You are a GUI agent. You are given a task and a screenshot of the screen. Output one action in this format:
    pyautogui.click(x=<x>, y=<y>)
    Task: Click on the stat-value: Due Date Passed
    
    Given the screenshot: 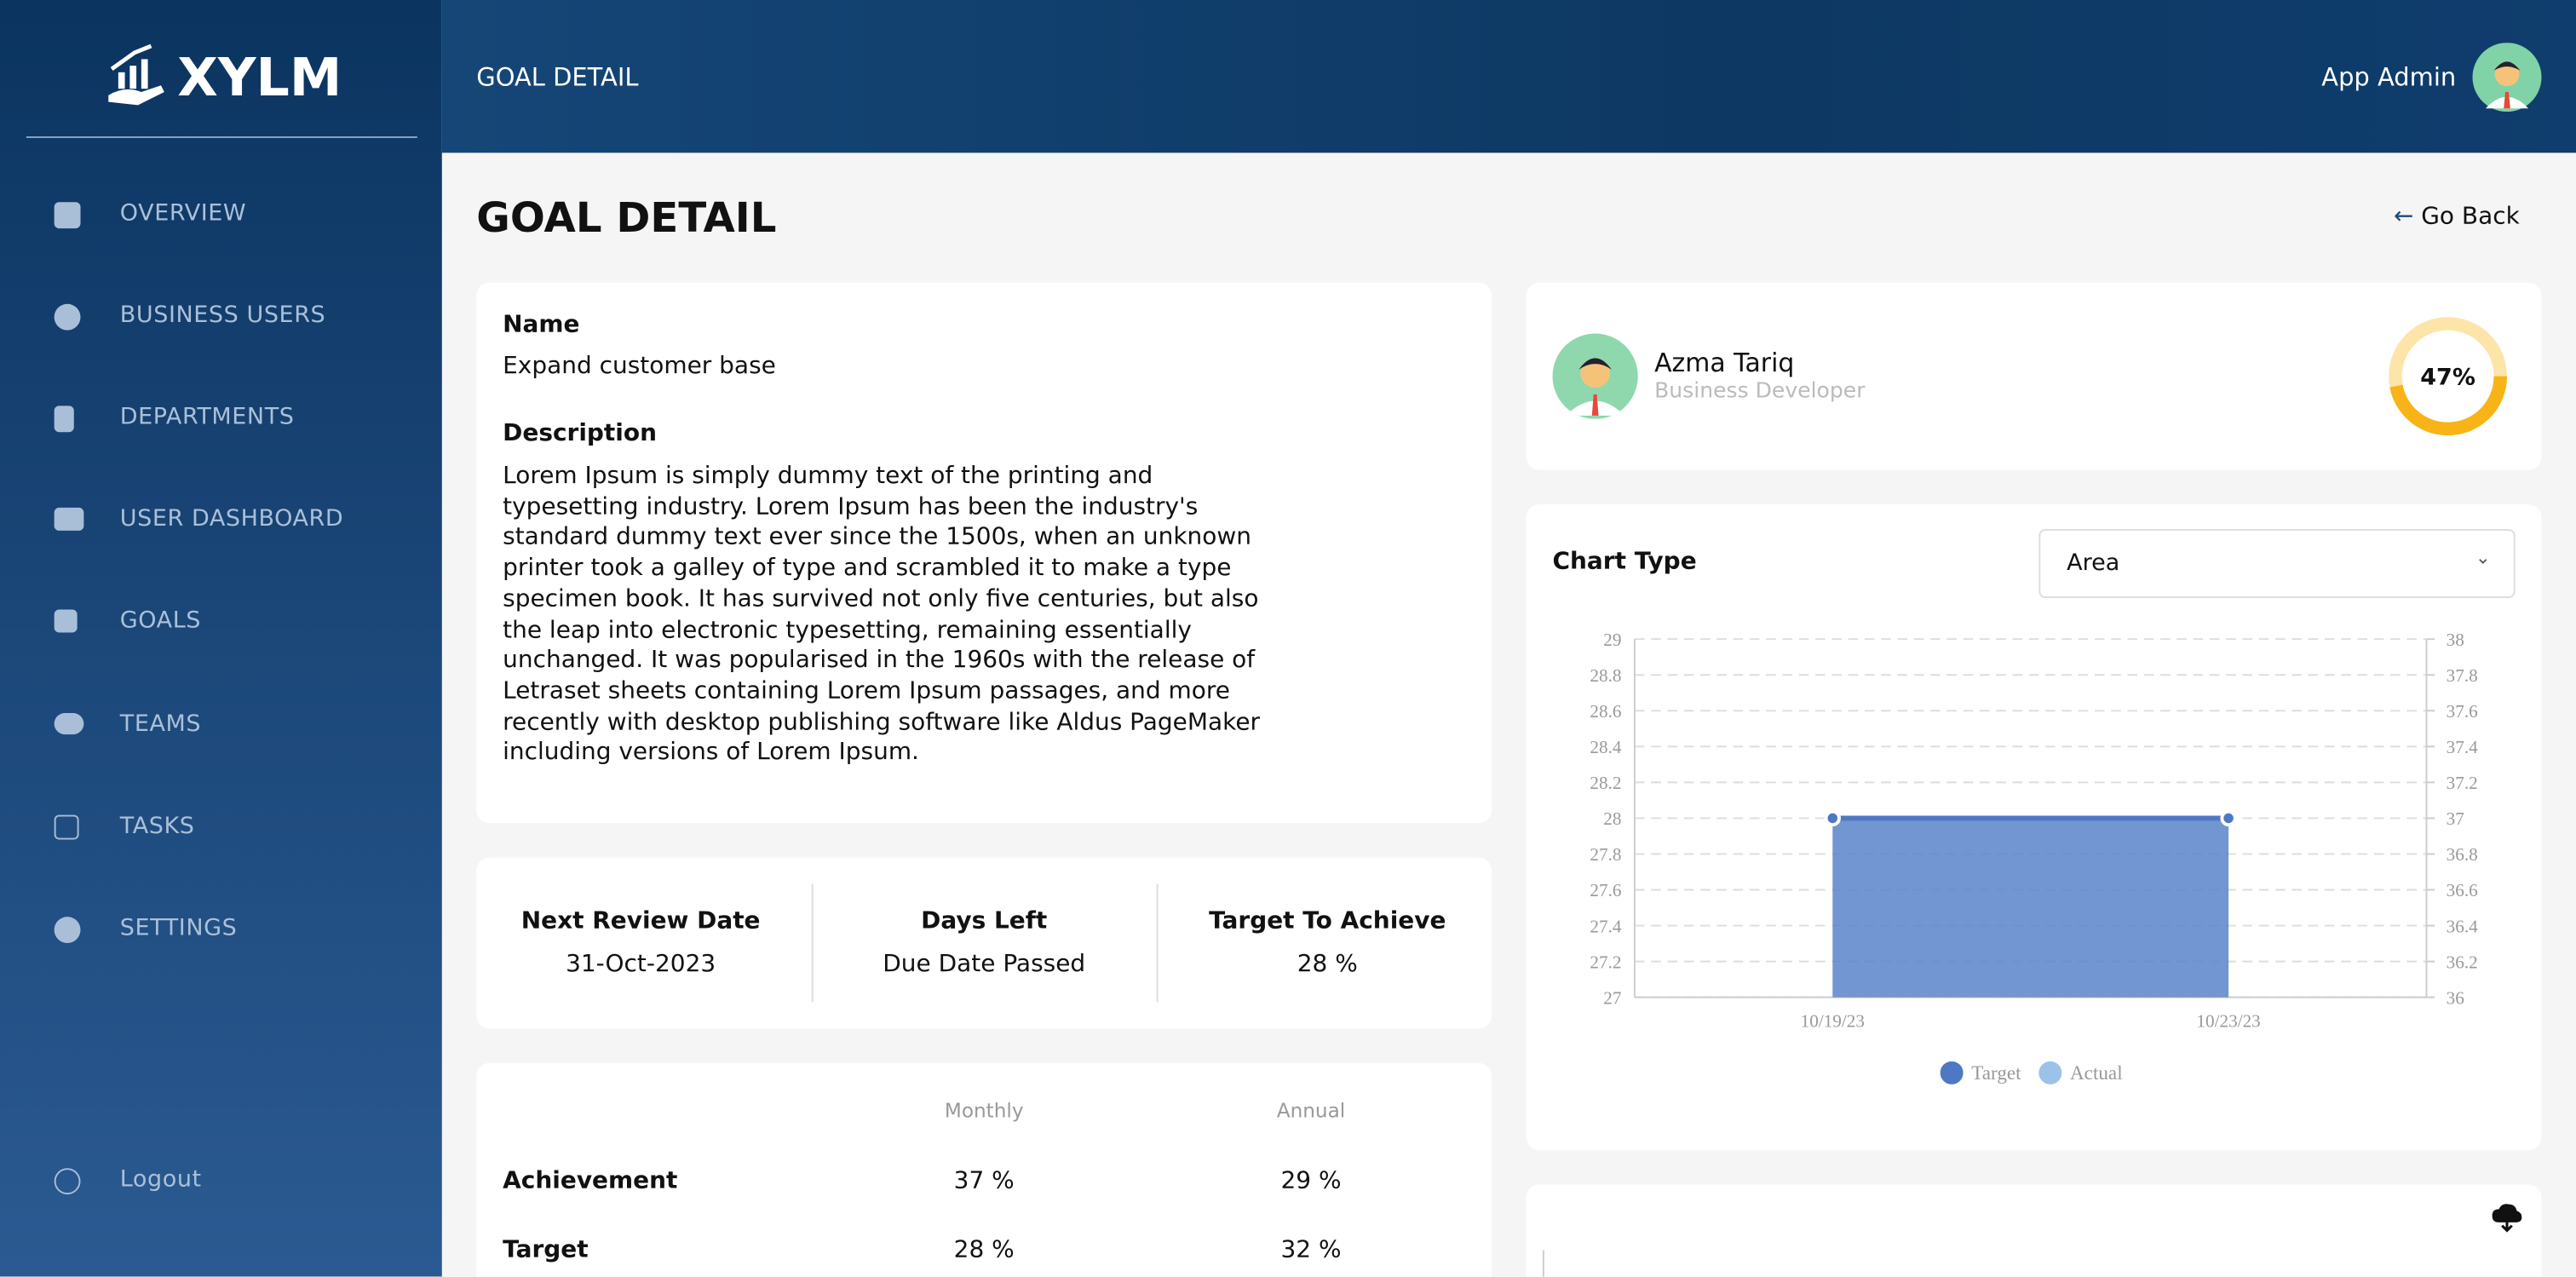 What is the action you would take?
    pyautogui.click(x=985, y=964)
    